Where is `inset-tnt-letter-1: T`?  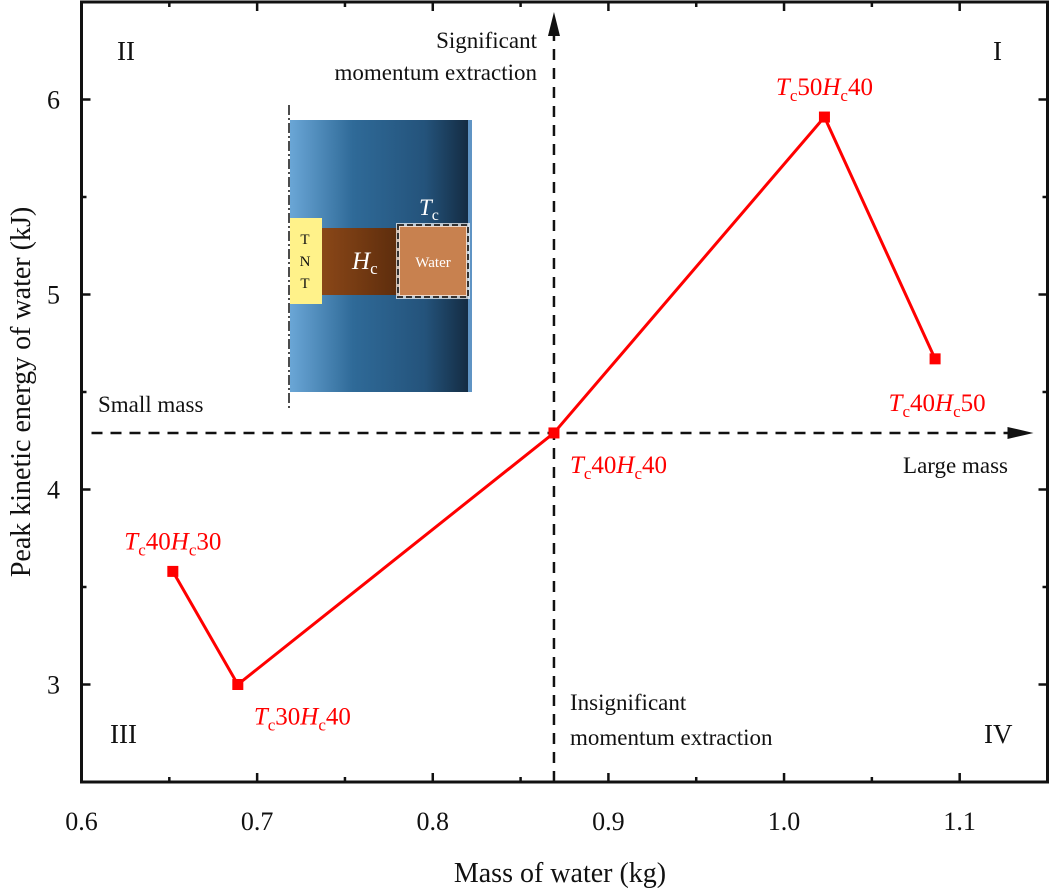 inset-tnt-letter-1: T is located at coordinates (304, 240).